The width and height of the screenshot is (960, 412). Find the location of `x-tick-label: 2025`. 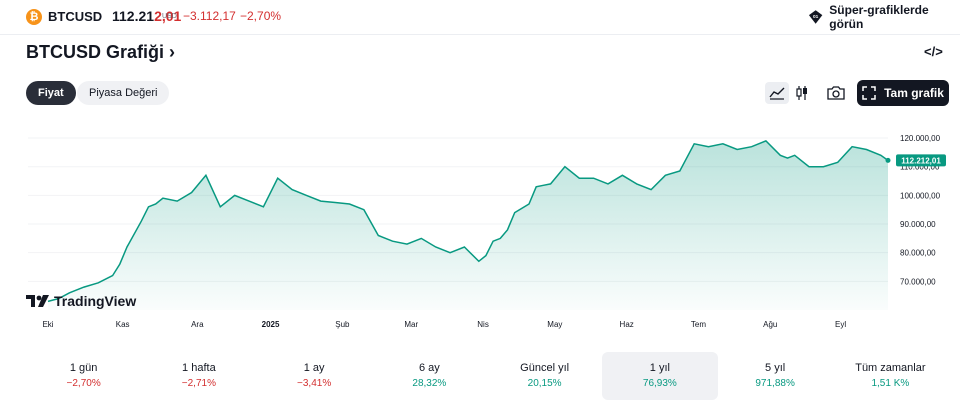

x-tick-label: 2025 is located at coordinates (271, 324).